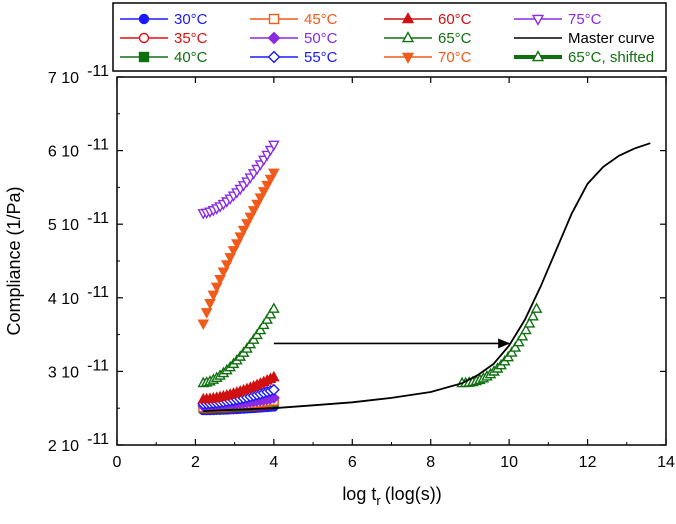  Describe the element at coordinates (378, 500) in the screenshot. I see `x-axis-title-sub: r` at that location.